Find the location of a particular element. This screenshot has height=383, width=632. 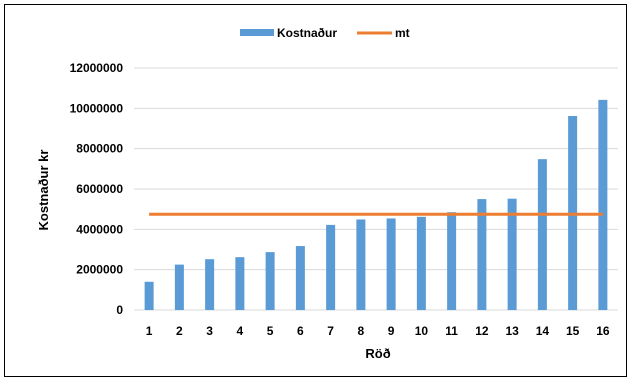

legend: Kostnaður mt is located at coordinates (325, 33).